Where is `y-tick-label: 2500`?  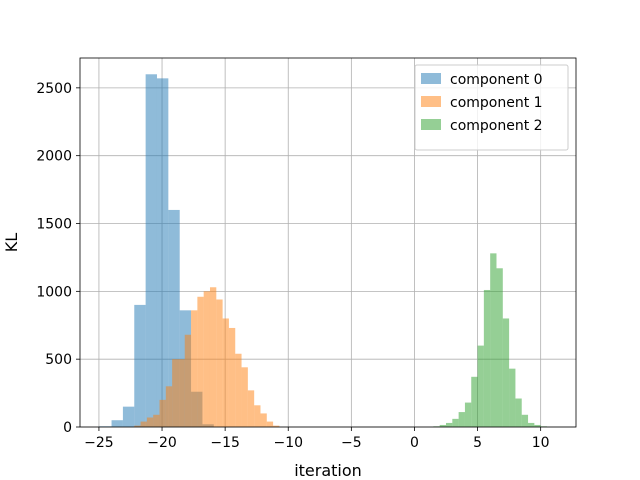 y-tick-label: 2500 is located at coordinates (54, 89).